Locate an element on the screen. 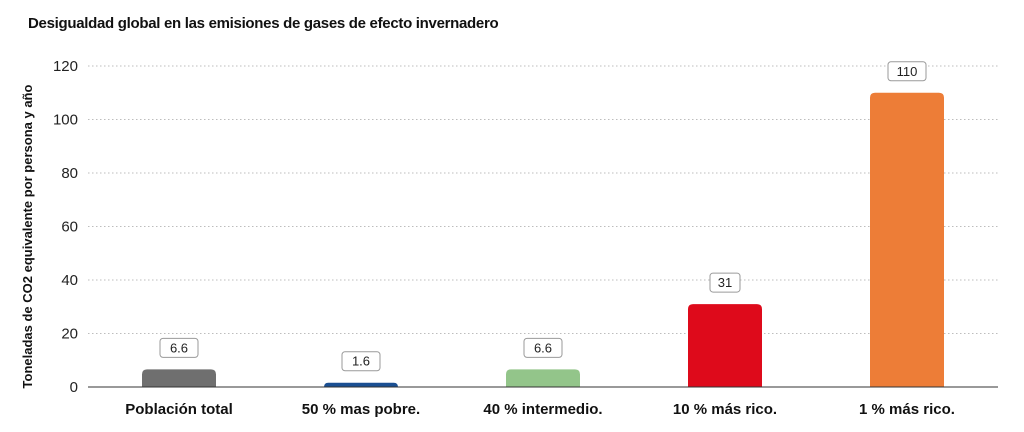  x-category-label: 1 % más rico. is located at coordinates (907, 409).